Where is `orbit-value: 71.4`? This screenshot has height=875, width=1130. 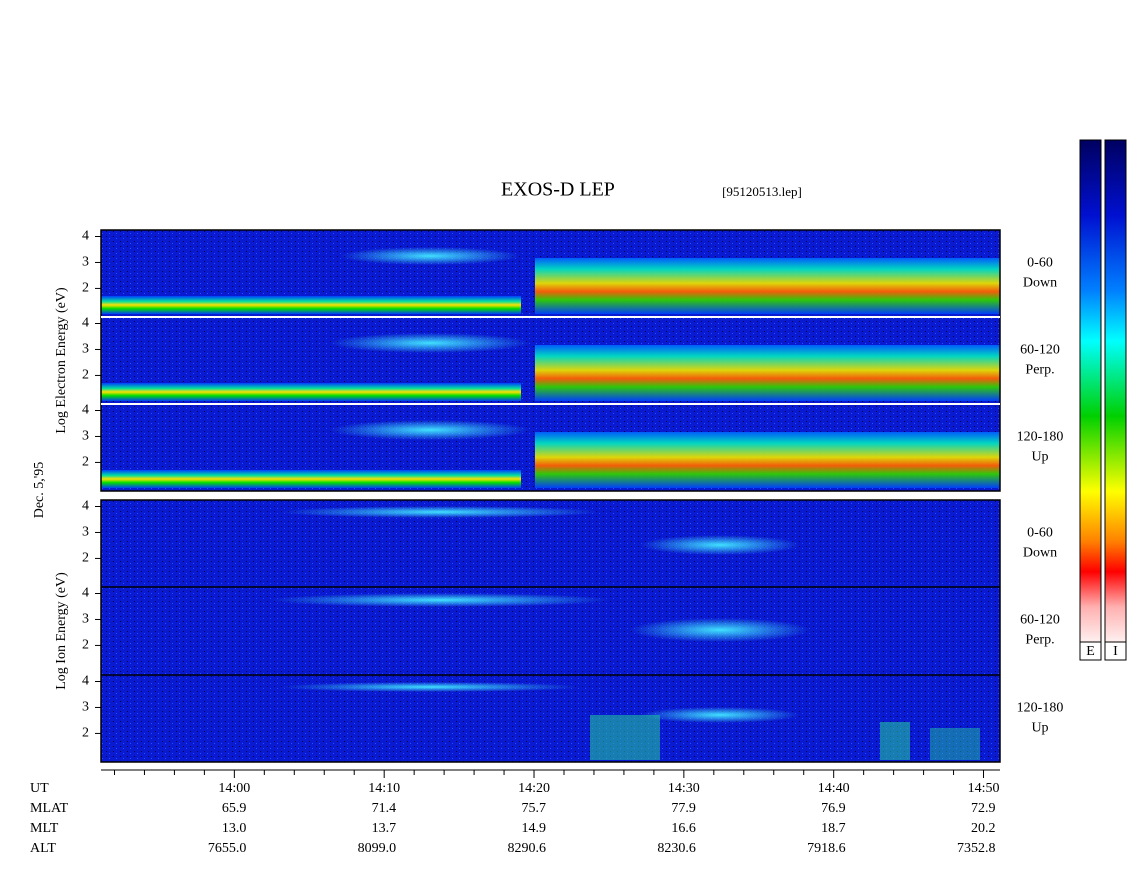 orbit-value: 71.4 is located at coordinates (384, 808).